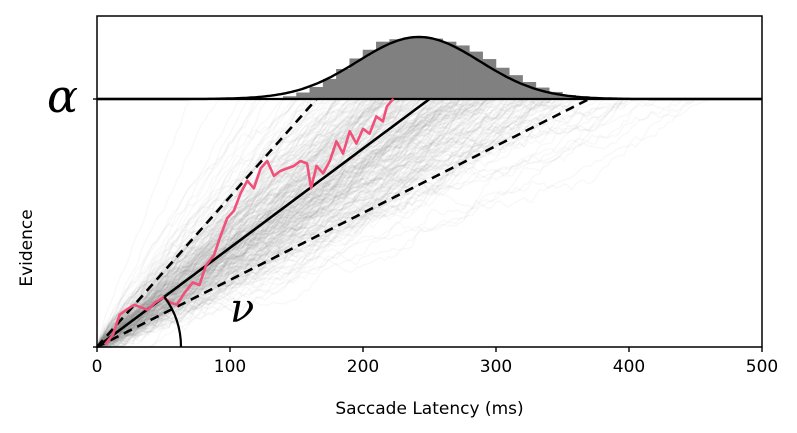 The width and height of the screenshot is (797, 433). What do you see at coordinates (97, 367) in the screenshot?
I see `x-tick-label: 0` at bounding box center [97, 367].